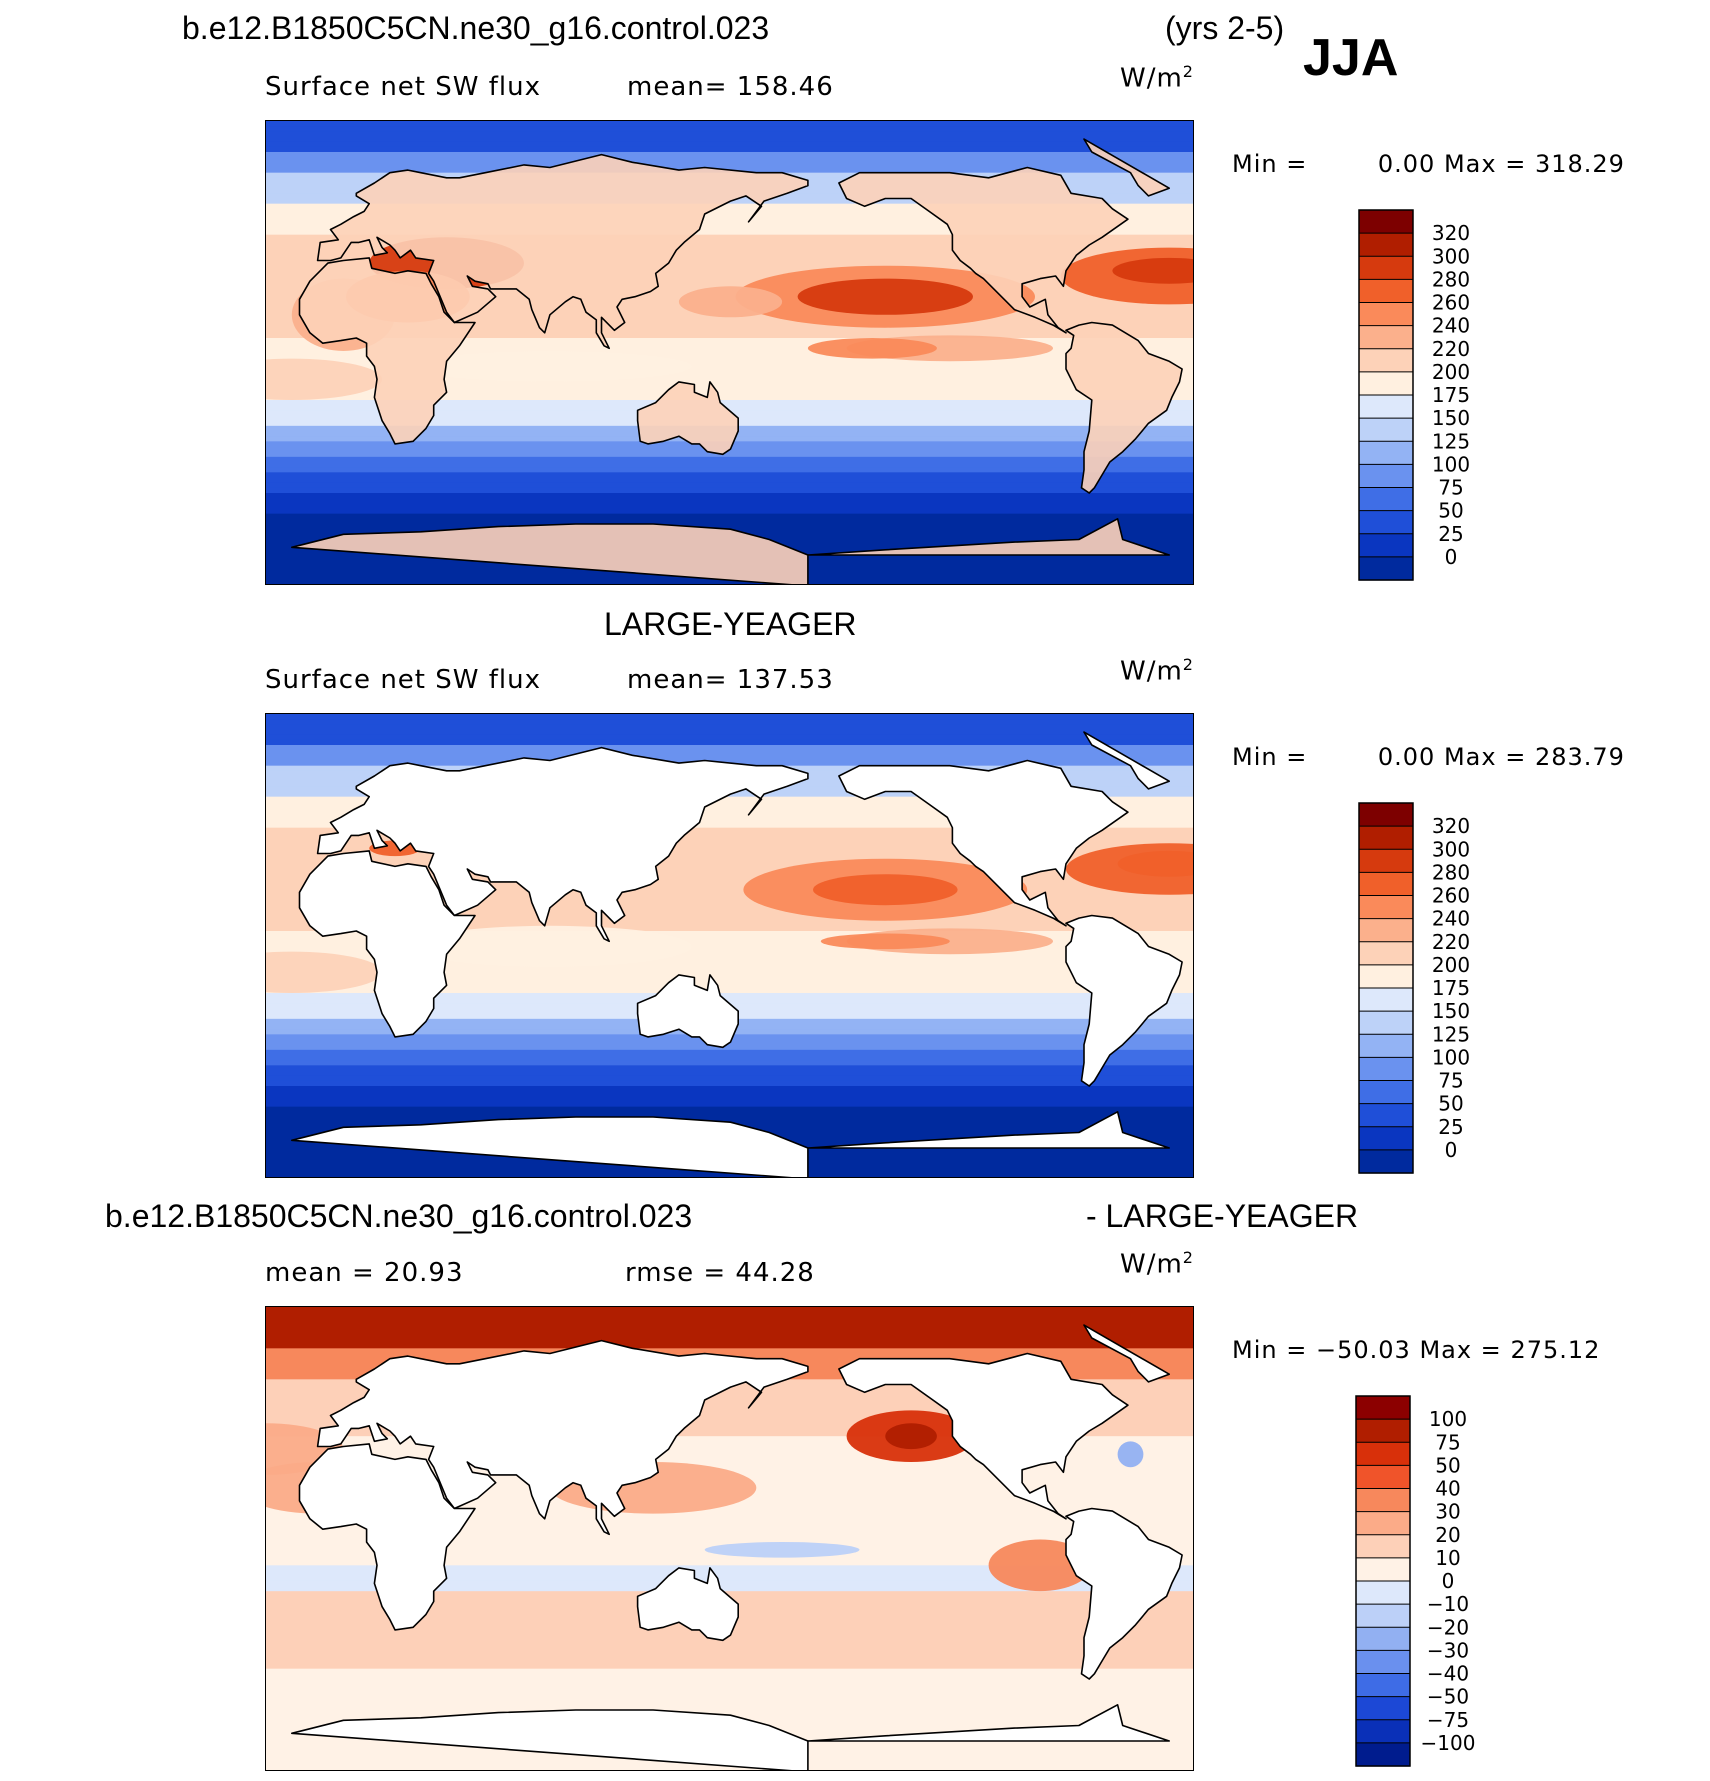 The width and height of the screenshot is (1710, 1781). Describe the element at coordinates (1451, 418) in the screenshot. I see `colorbar-tick-label: 150` at that location.